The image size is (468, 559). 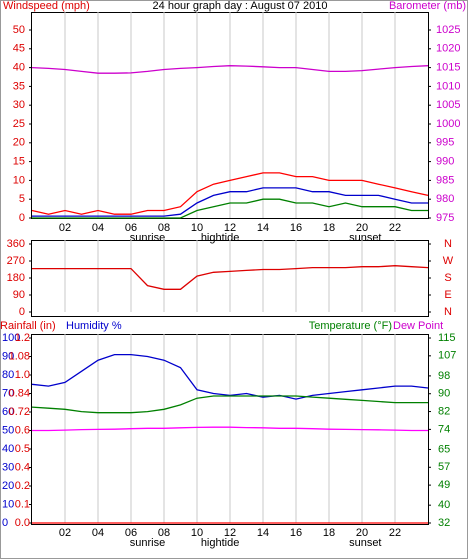 What do you see at coordinates (444, 429) in the screenshot?
I see `y-tick-label: 74` at bounding box center [444, 429].